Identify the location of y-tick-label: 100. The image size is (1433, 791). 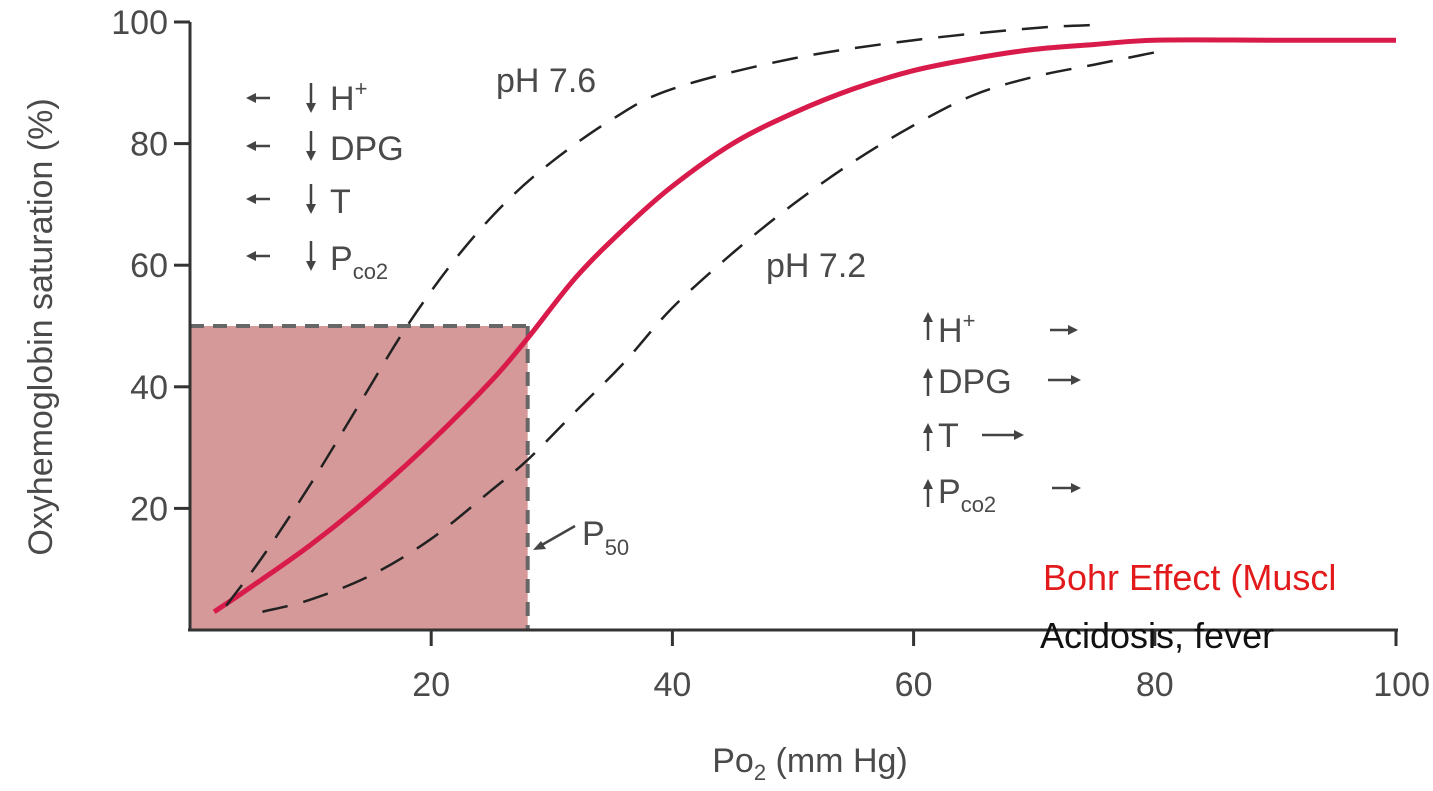
(139, 23).